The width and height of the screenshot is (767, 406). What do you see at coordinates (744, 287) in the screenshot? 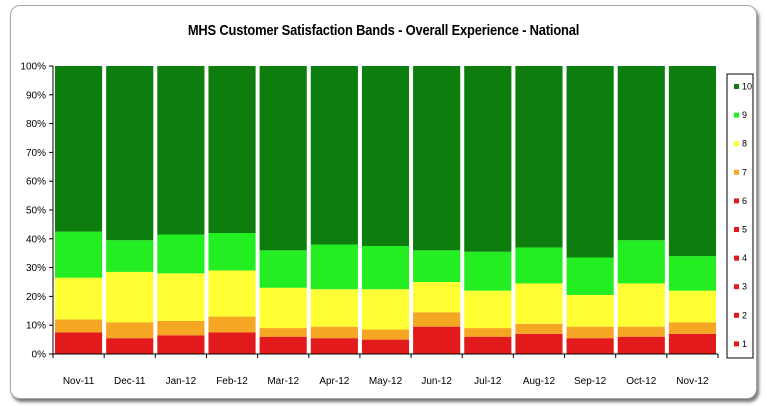
I see `legend-label: 3` at bounding box center [744, 287].